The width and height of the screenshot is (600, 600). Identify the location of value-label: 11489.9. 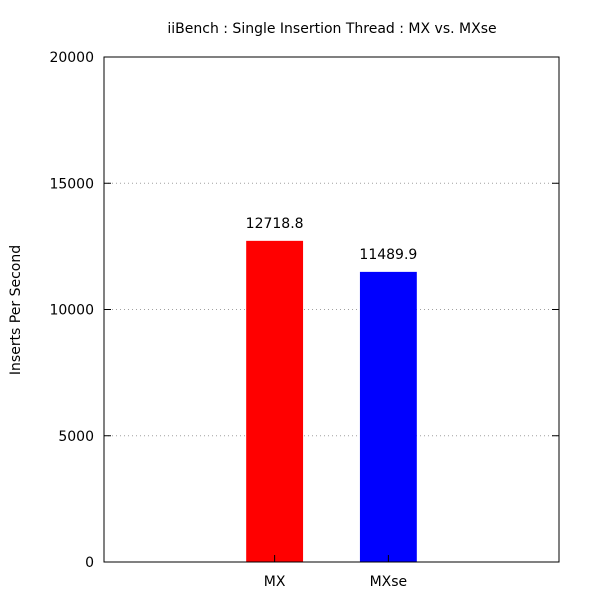
(388, 255).